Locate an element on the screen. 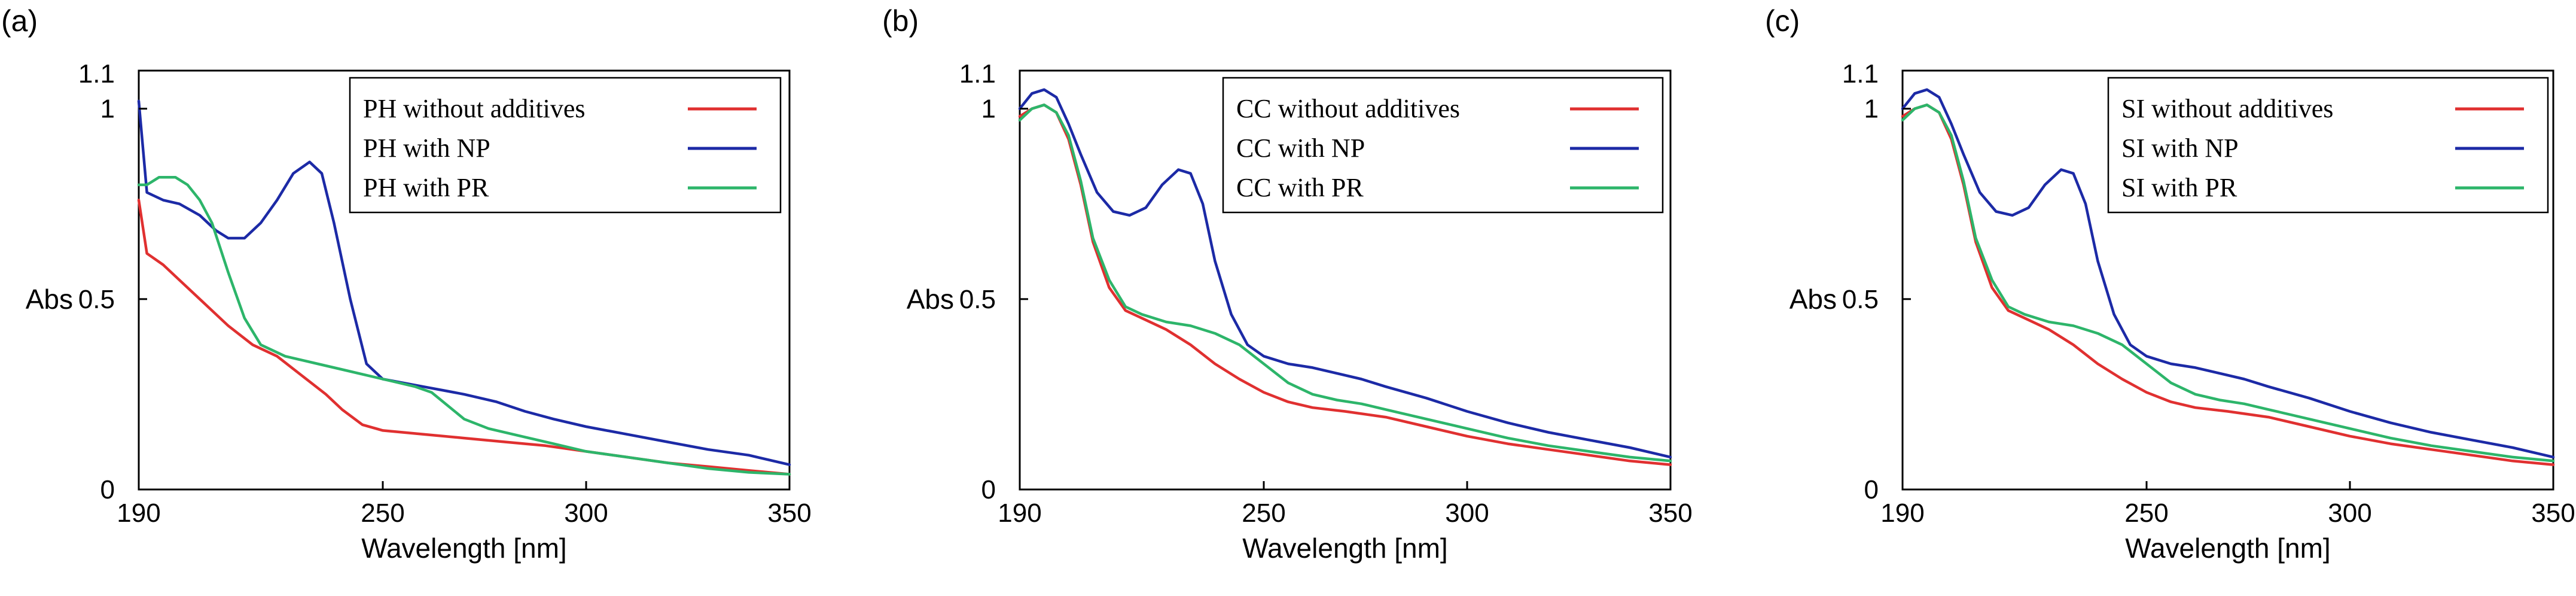 This screenshot has width=2576, height=596. legend: PH without additives PH with NP PH with PR is located at coordinates (565, 145).